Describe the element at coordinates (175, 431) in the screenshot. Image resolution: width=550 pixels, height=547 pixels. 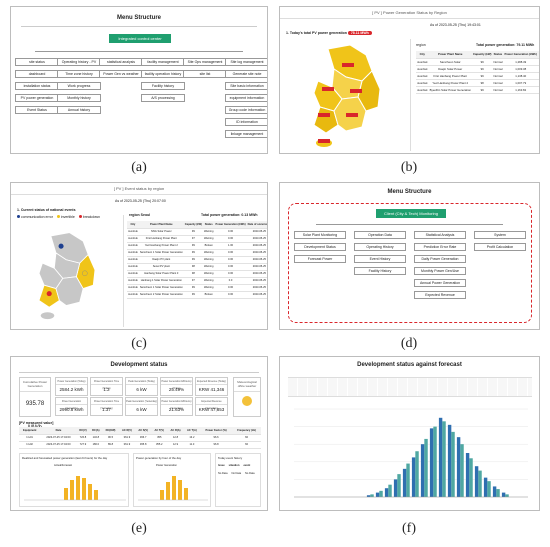
I see `column-header: AC R(A)` at that location.